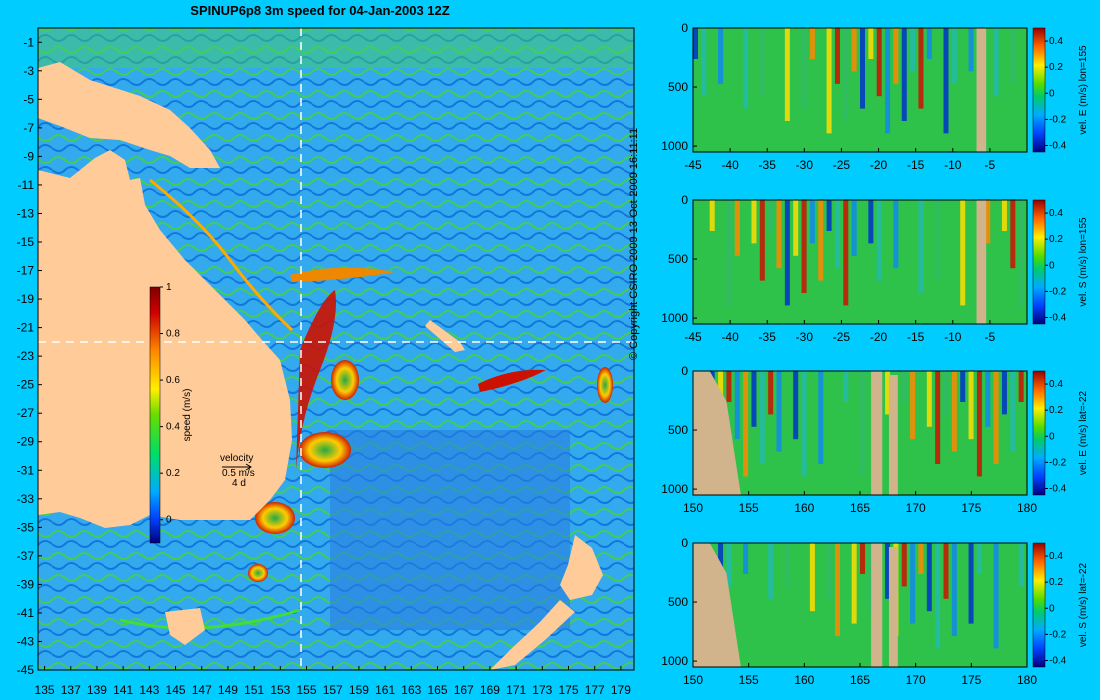 The height and width of the screenshot is (700, 1100). I want to click on colorbar-label: speed (m/s), so click(187, 415).